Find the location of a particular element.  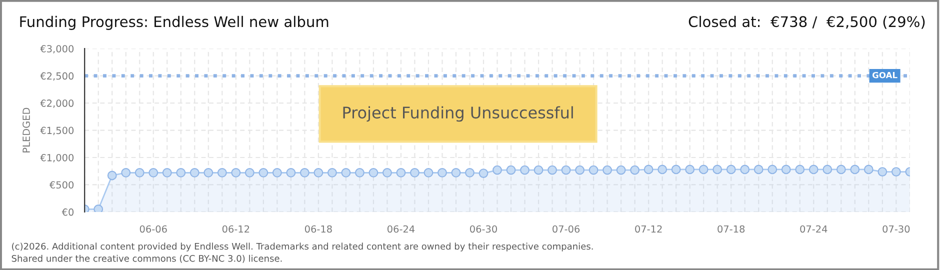

y-tick-label: €0 is located at coordinates (68, 212).